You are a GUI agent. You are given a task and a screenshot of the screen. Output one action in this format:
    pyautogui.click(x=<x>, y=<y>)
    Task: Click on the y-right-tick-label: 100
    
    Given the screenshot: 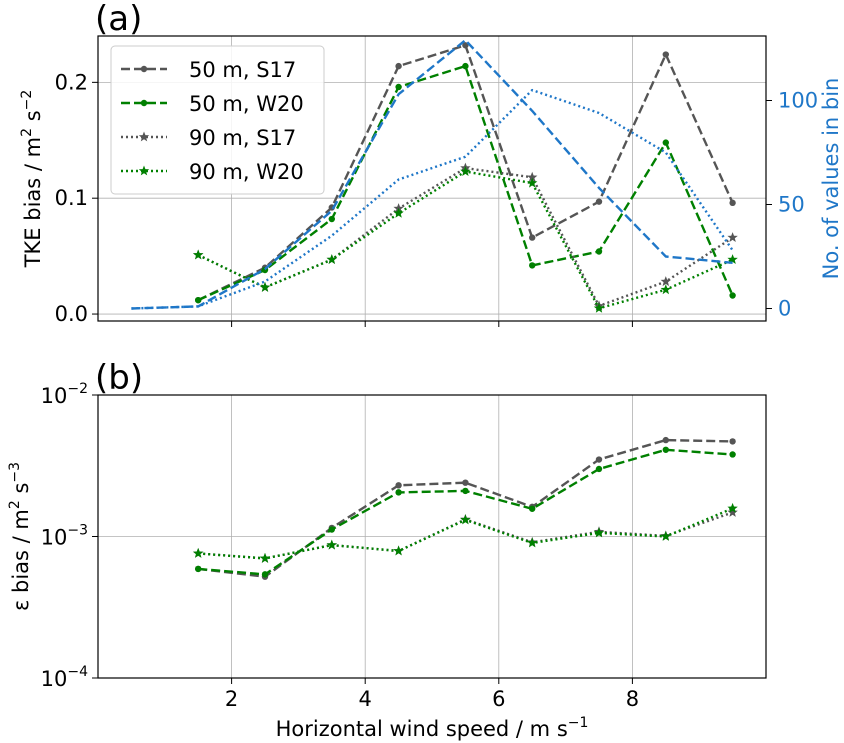 What is the action you would take?
    pyautogui.click(x=798, y=100)
    